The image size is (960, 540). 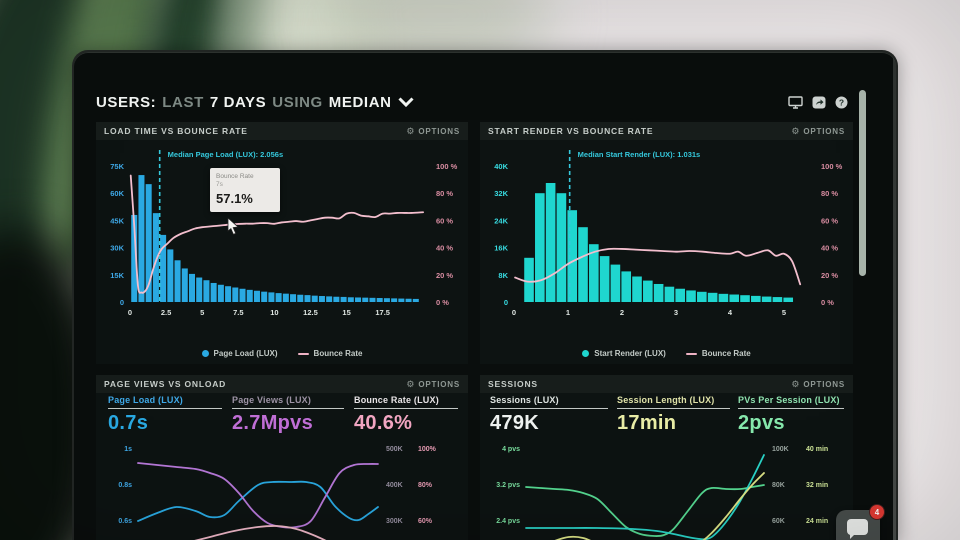 What do you see at coordinates (501, 193) in the screenshot?
I see `svg-text: 32K` at bounding box center [501, 193].